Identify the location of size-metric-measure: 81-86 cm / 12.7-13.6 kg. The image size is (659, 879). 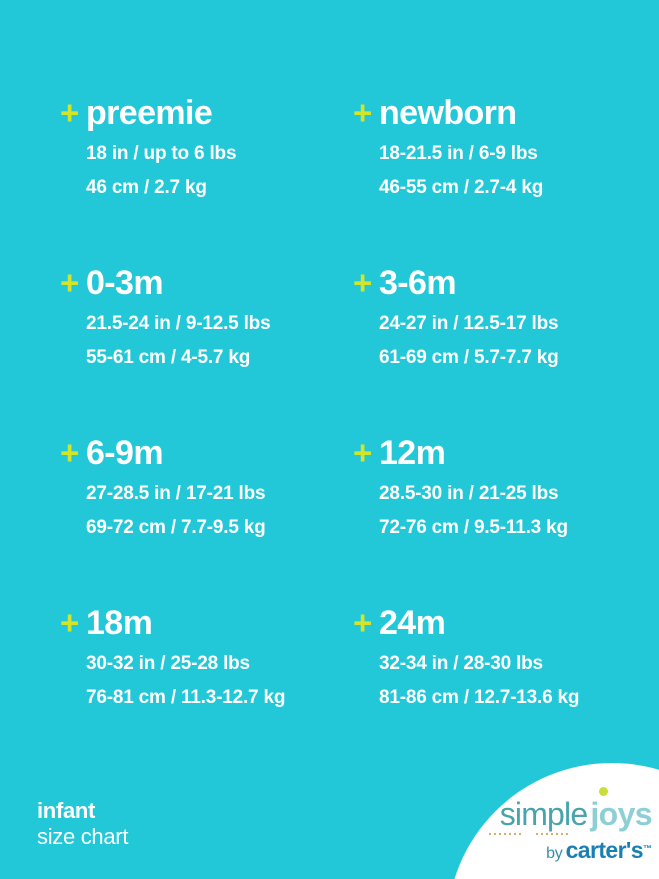
(479, 697).